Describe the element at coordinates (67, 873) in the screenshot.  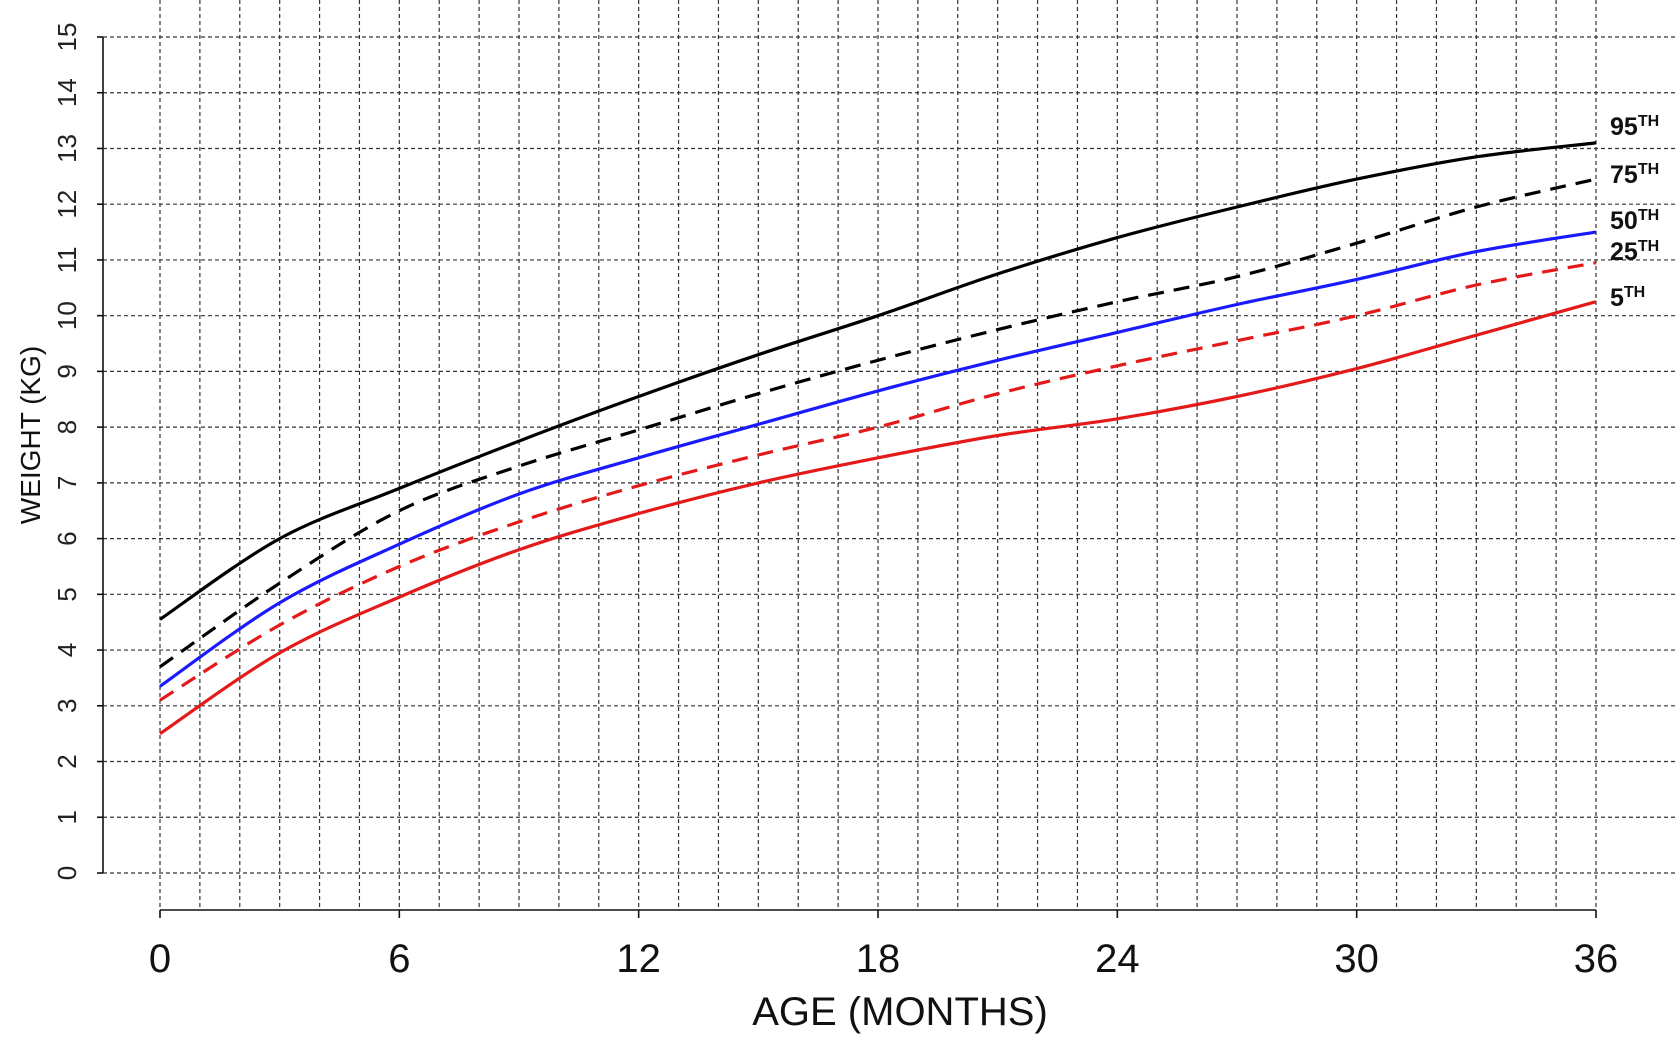
I see `y-tick-label: 0` at that location.